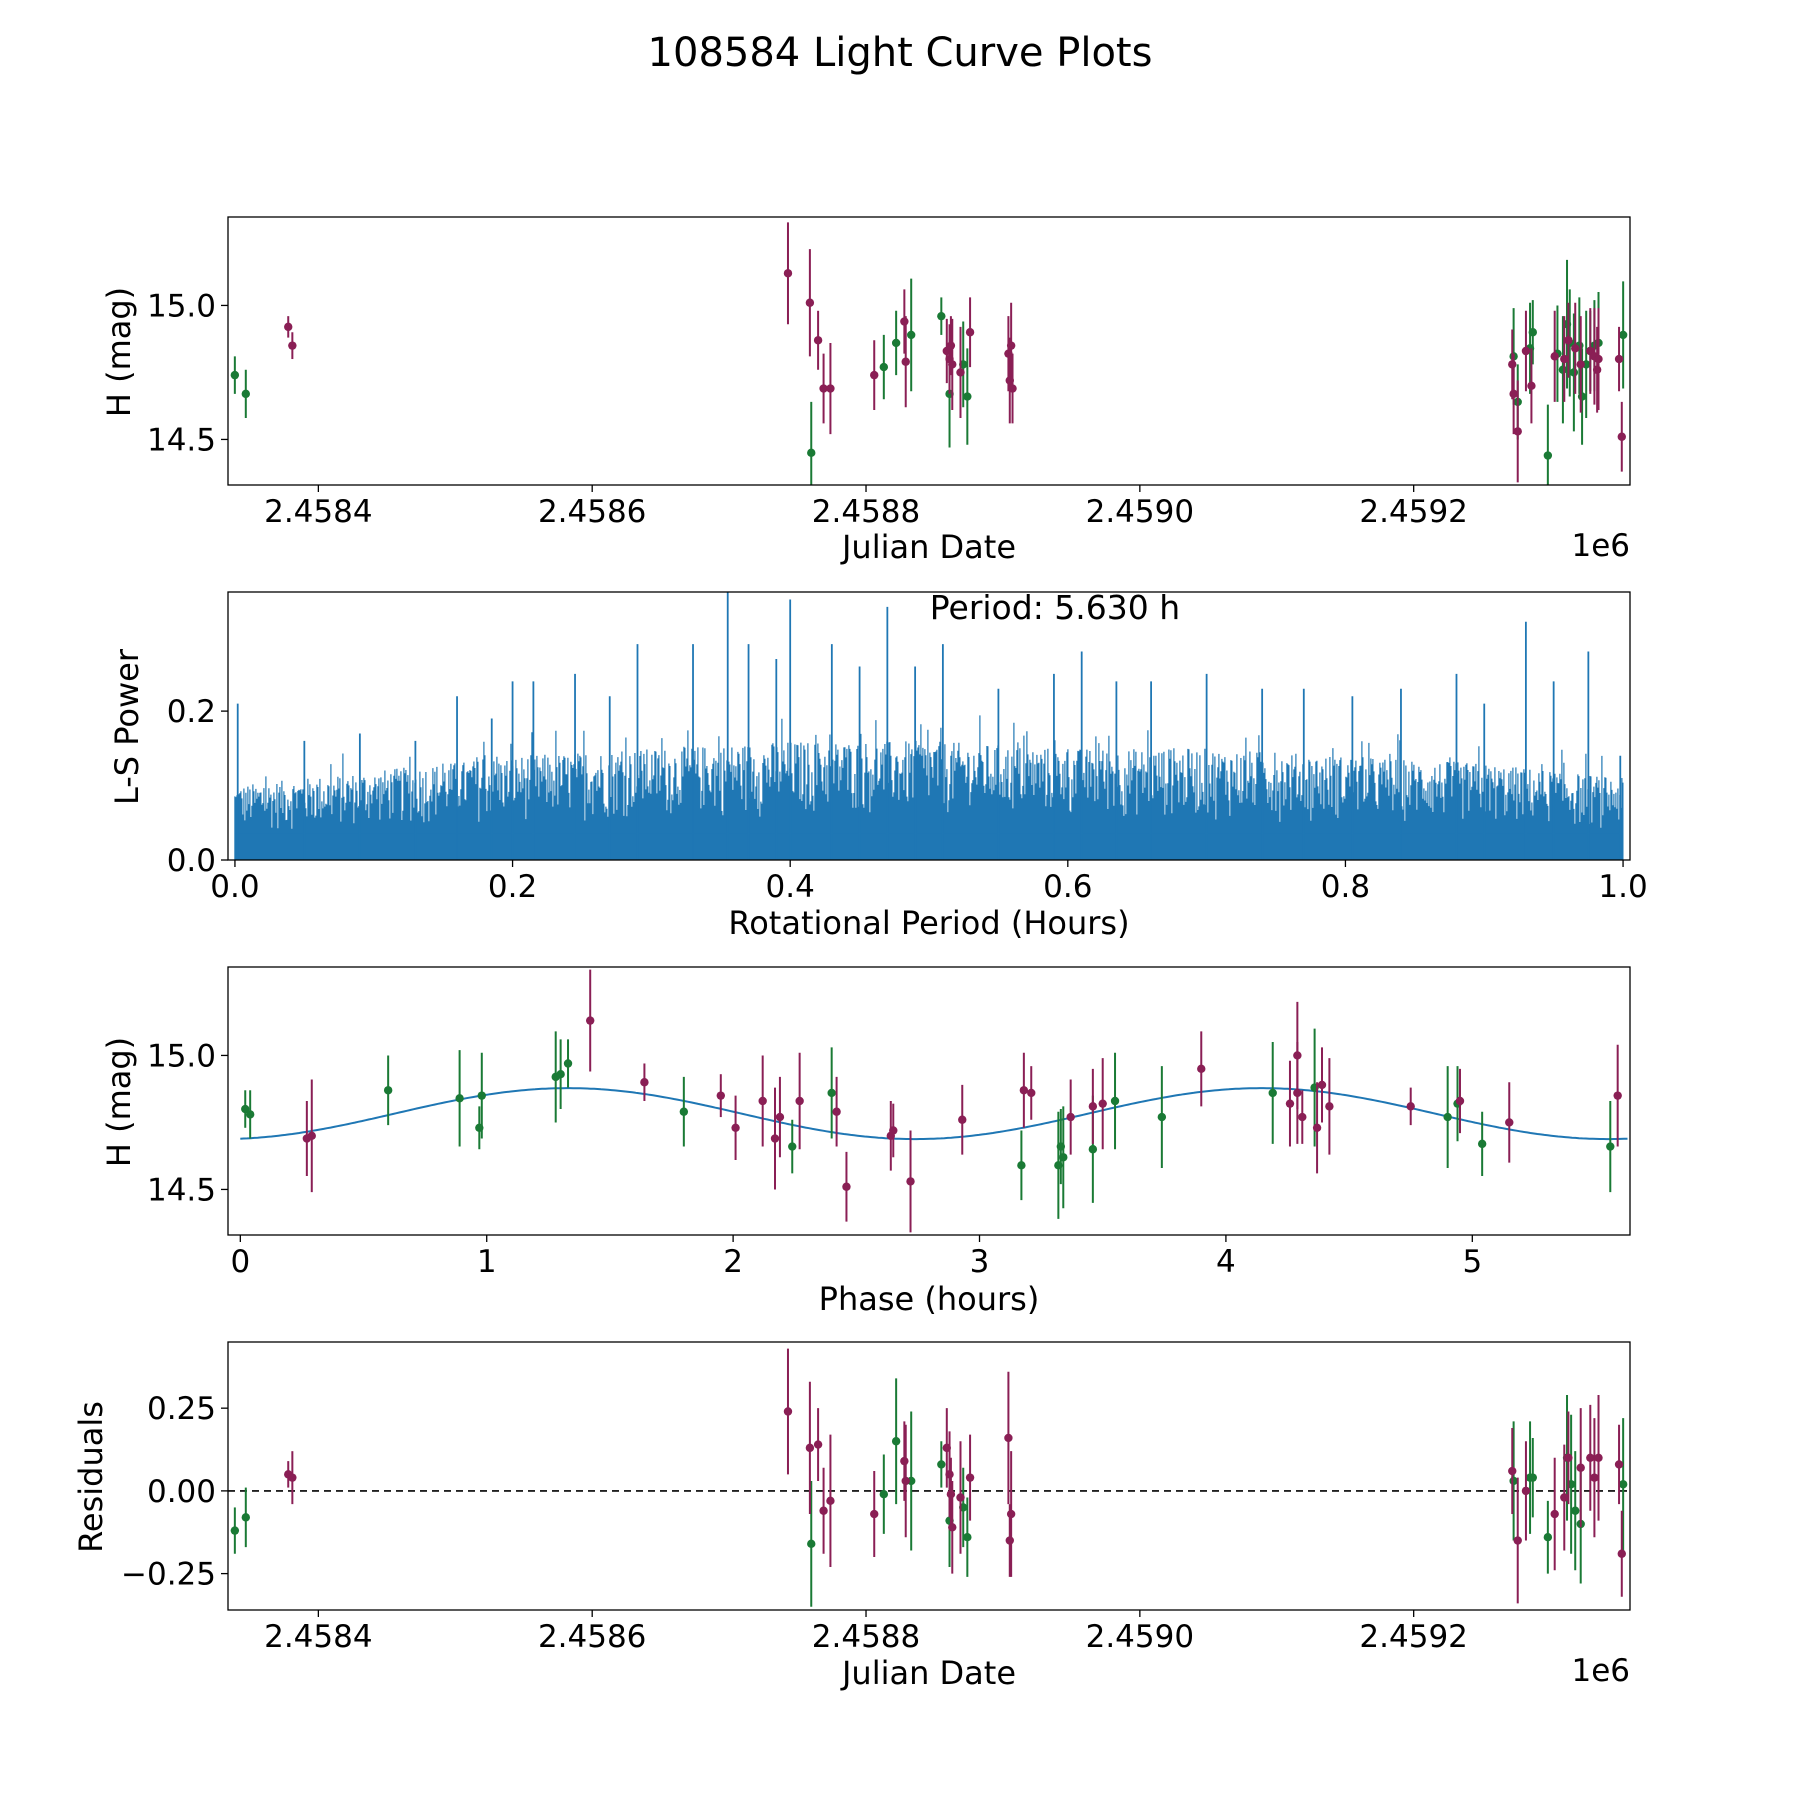  What do you see at coordinates (168, 1575) in the screenshot?
I see `residuals-ytick-label: −0.25` at bounding box center [168, 1575].